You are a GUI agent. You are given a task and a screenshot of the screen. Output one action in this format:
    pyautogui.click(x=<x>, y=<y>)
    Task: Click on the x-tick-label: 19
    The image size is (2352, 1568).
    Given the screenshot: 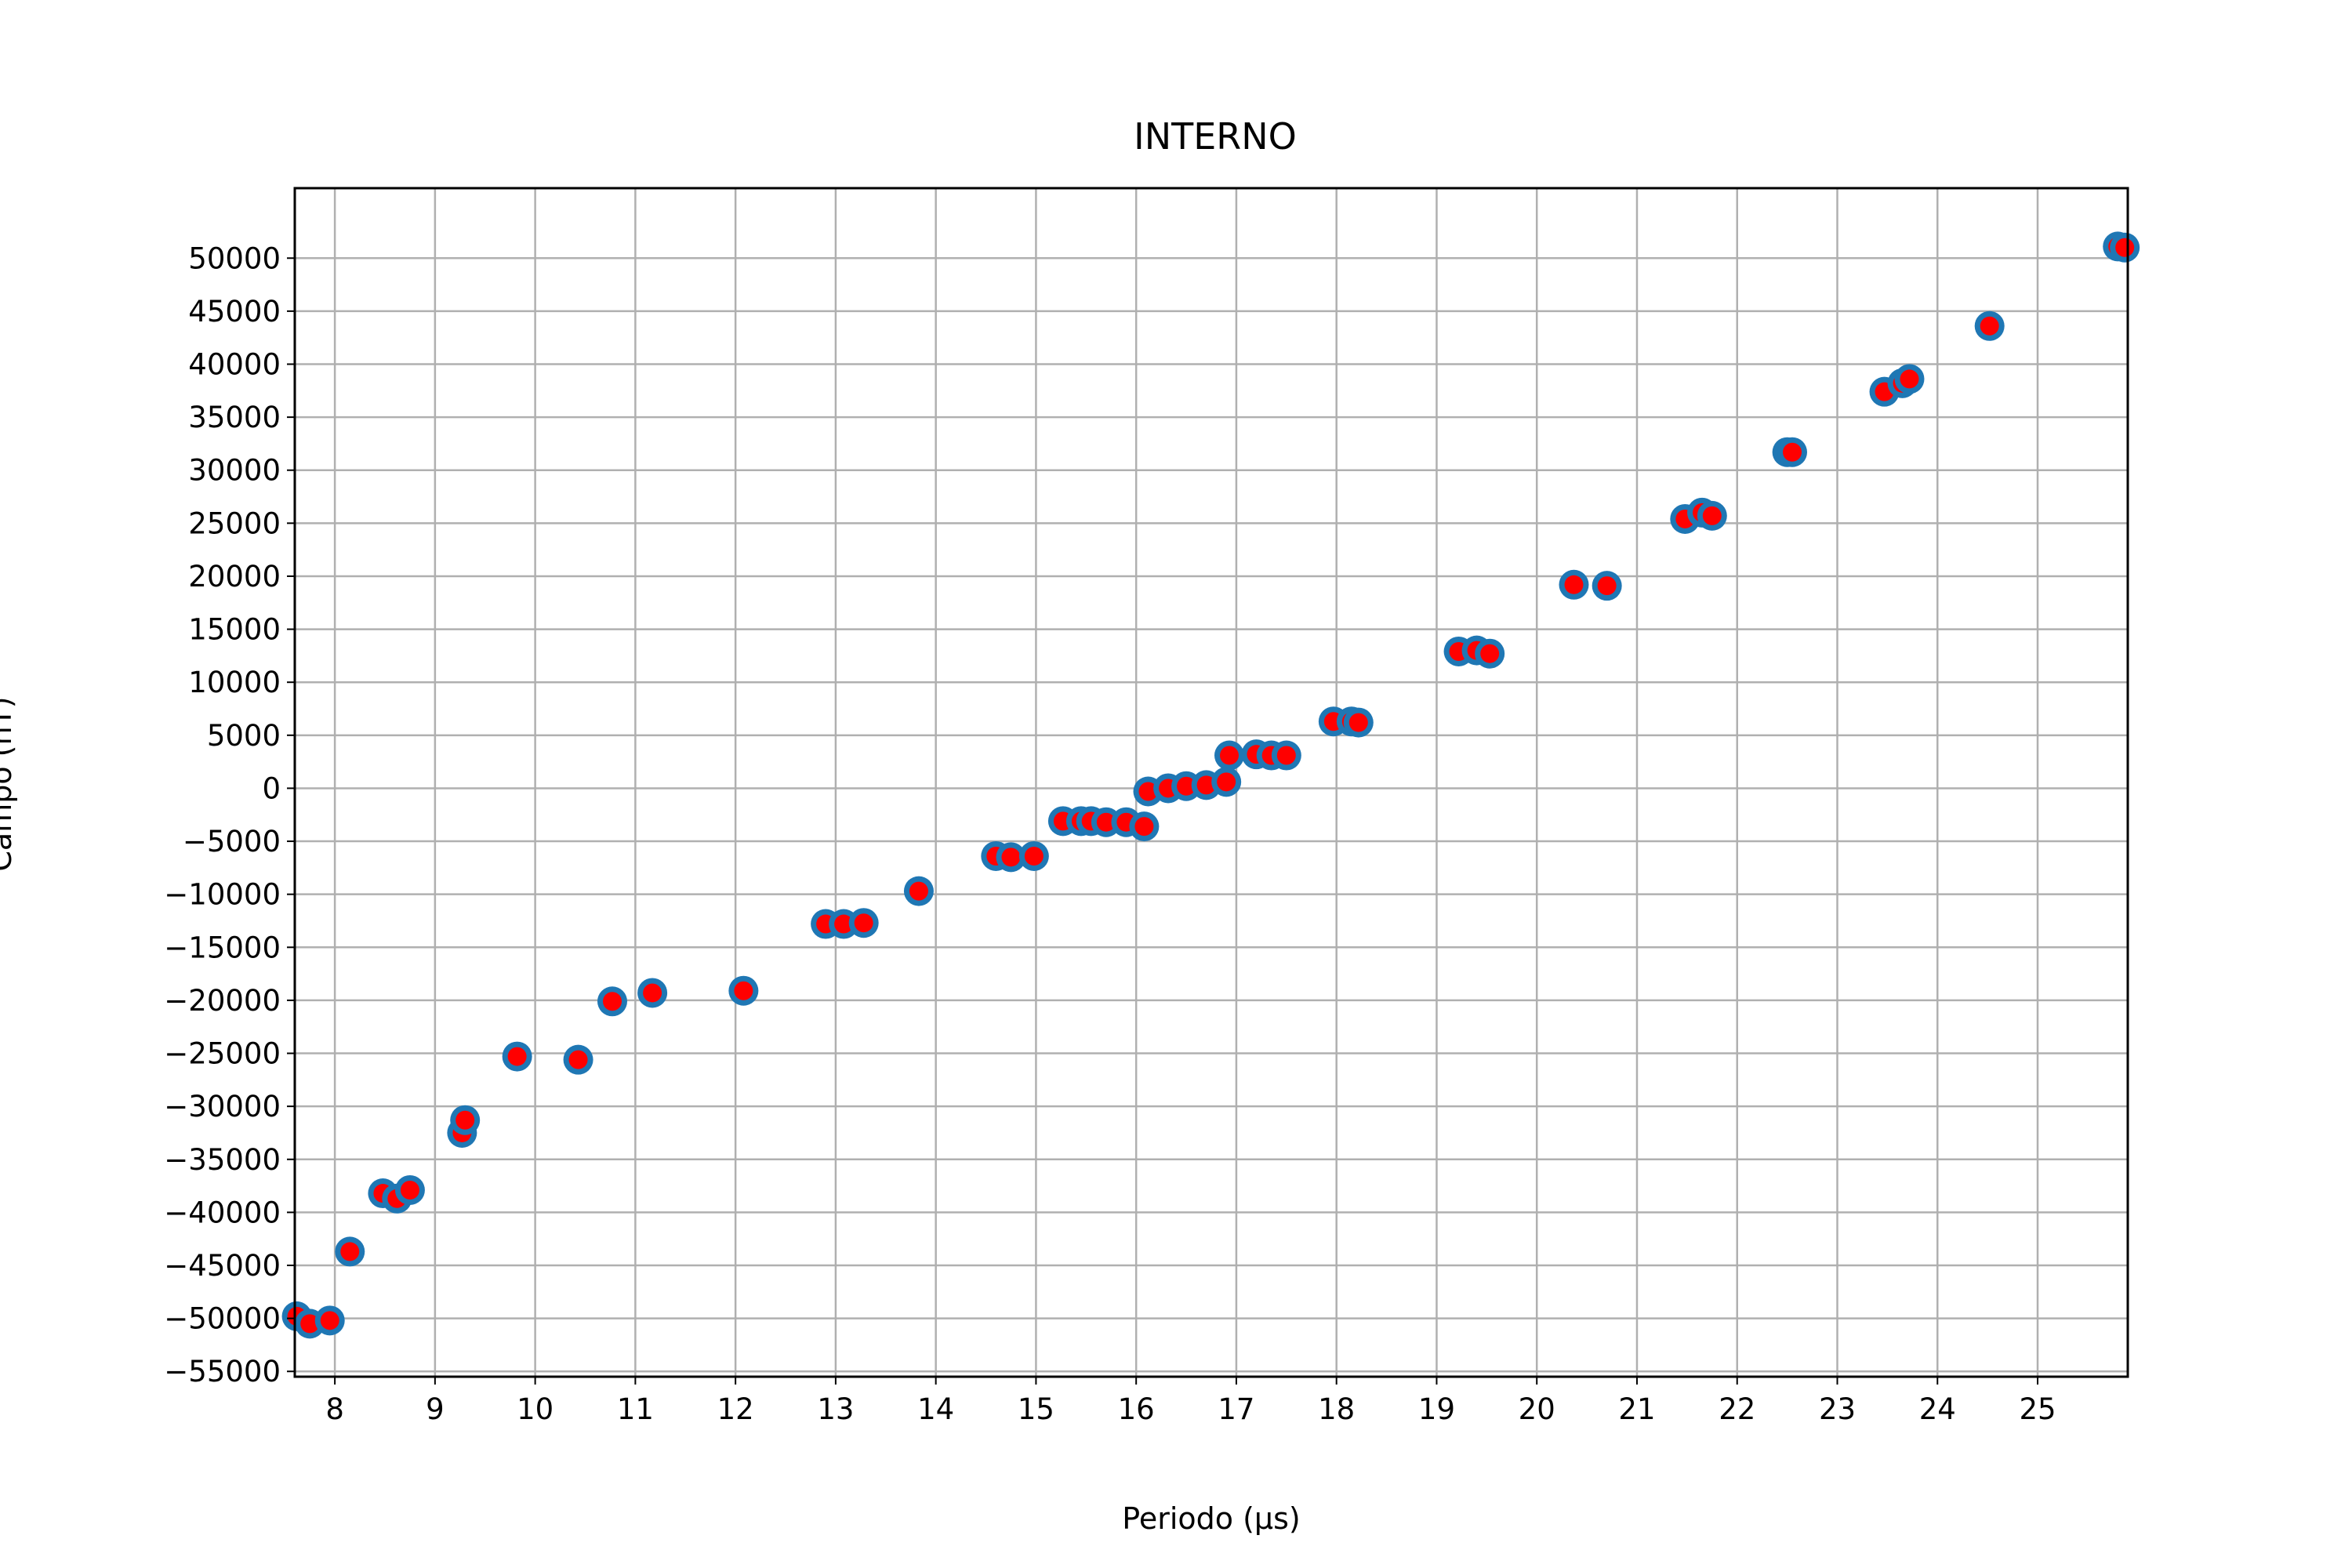 What is the action you would take?
    pyautogui.click(x=1436, y=1409)
    